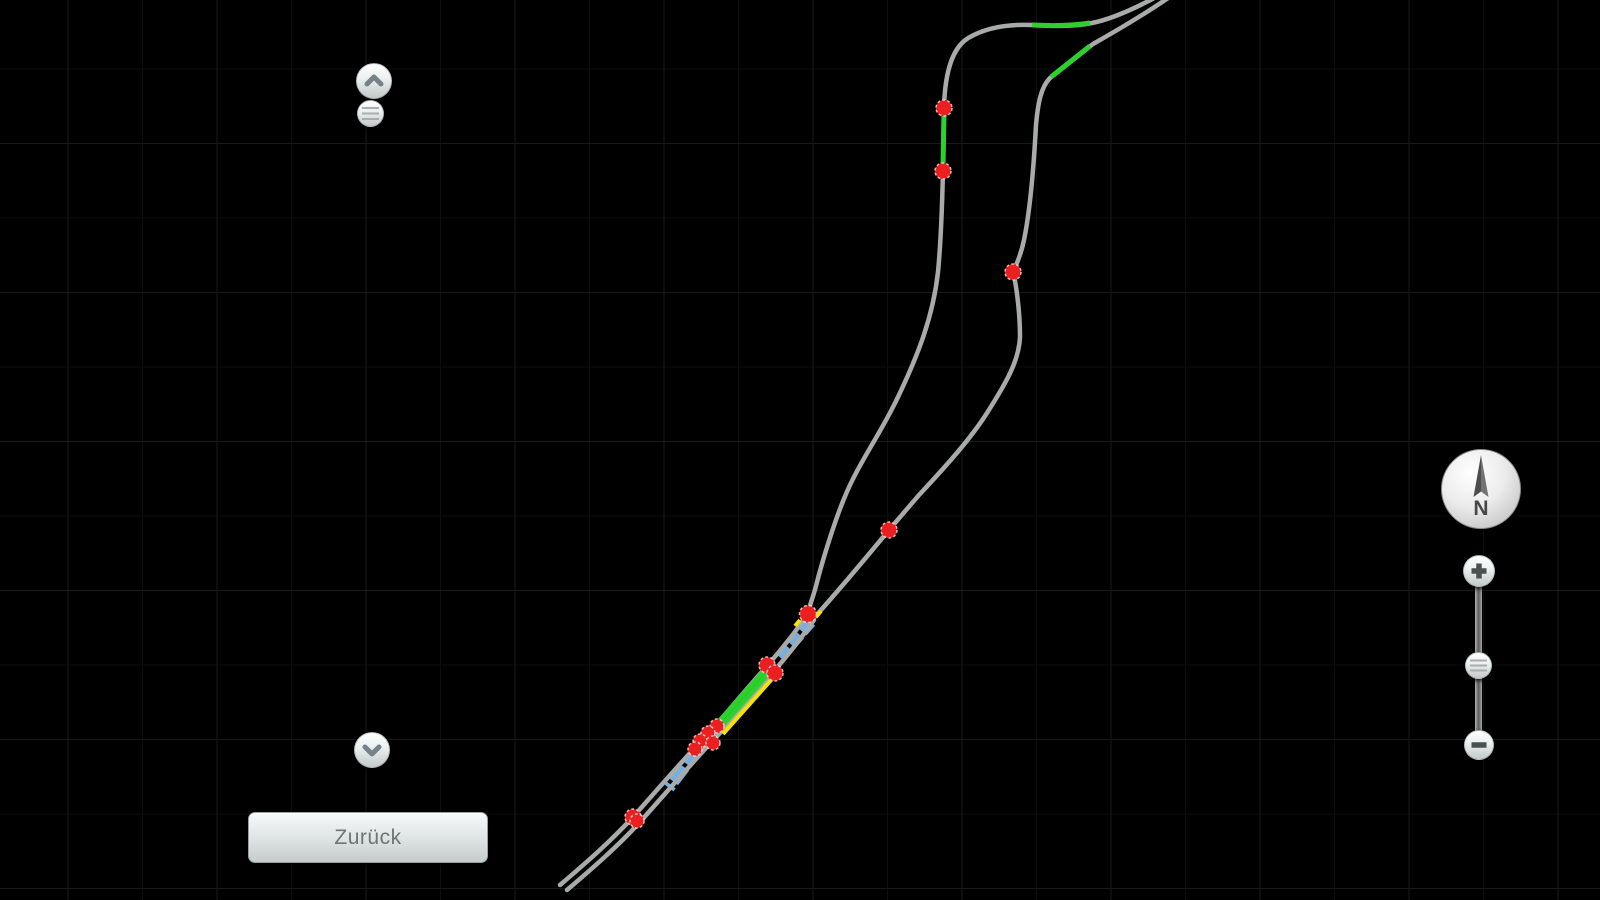 The width and height of the screenshot is (1600, 900). I want to click on zoom-out-button, so click(1479, 745).